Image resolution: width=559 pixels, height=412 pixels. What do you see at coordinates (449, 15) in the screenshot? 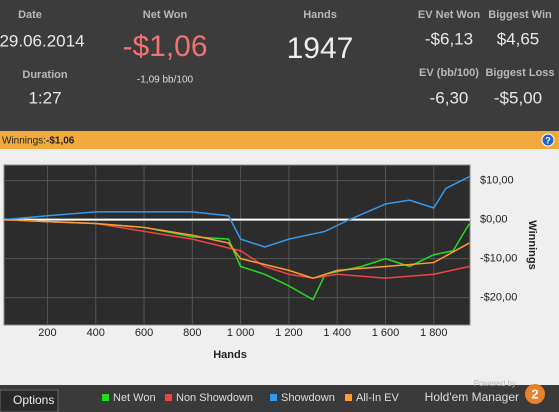
I see `ev-net-won-label: EV Net Won` at bounding box center [449, 15].